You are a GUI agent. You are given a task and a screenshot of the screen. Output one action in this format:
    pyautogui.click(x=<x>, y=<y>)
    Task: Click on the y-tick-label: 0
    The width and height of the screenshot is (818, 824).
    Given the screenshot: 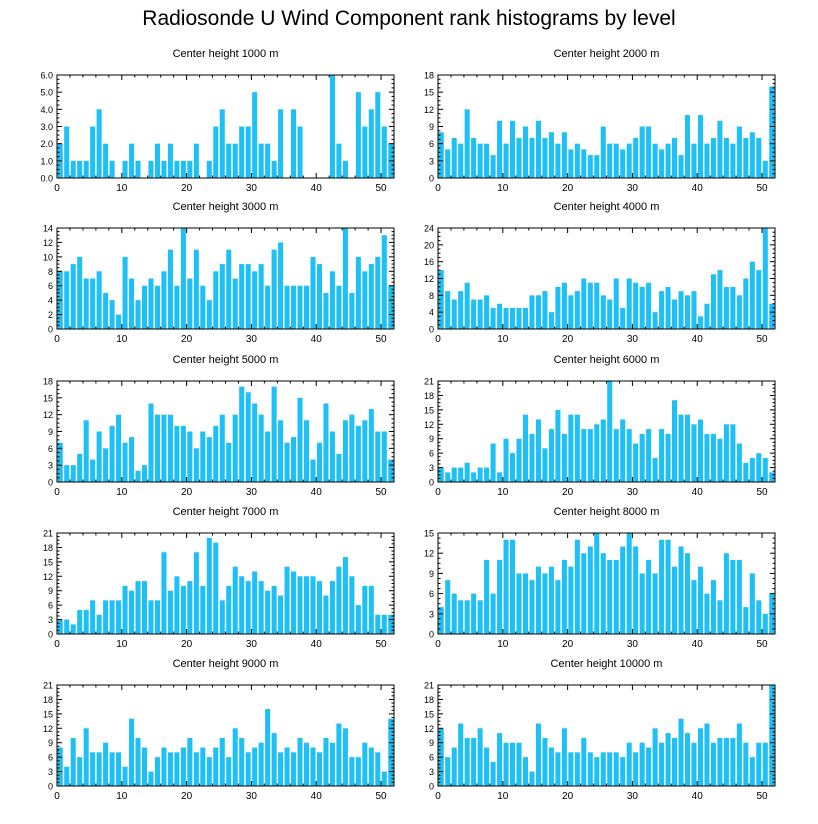 What is the action you would take?
    pyautogui.click(x=431, y=483)
    